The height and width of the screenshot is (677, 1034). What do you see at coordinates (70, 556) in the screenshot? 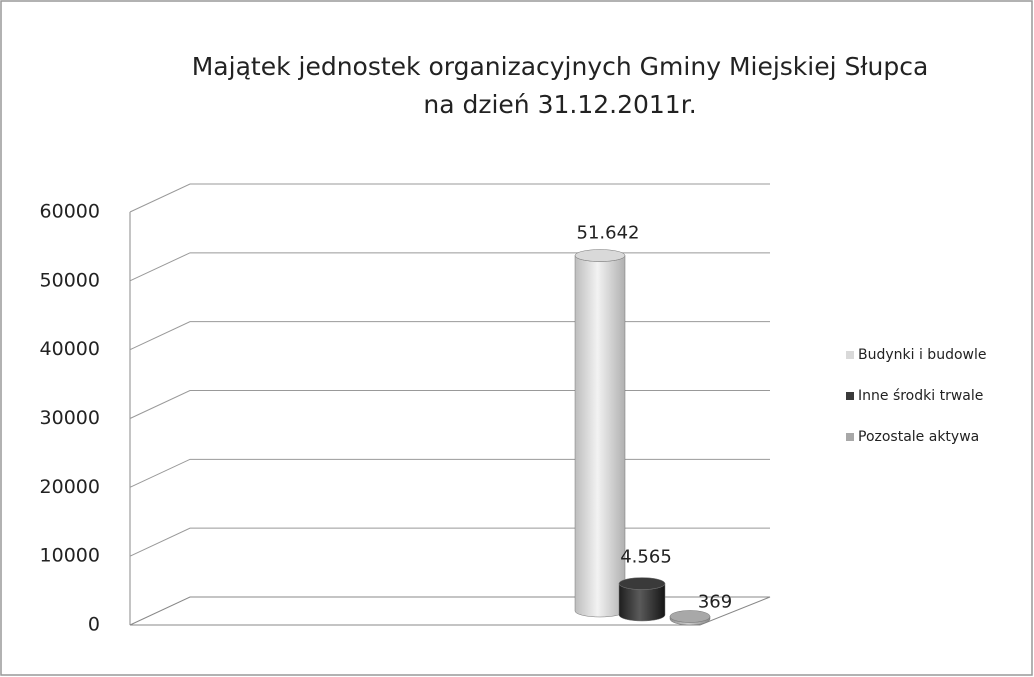
I see `y-tick-label: 10000` at bounding box center [70, 556].